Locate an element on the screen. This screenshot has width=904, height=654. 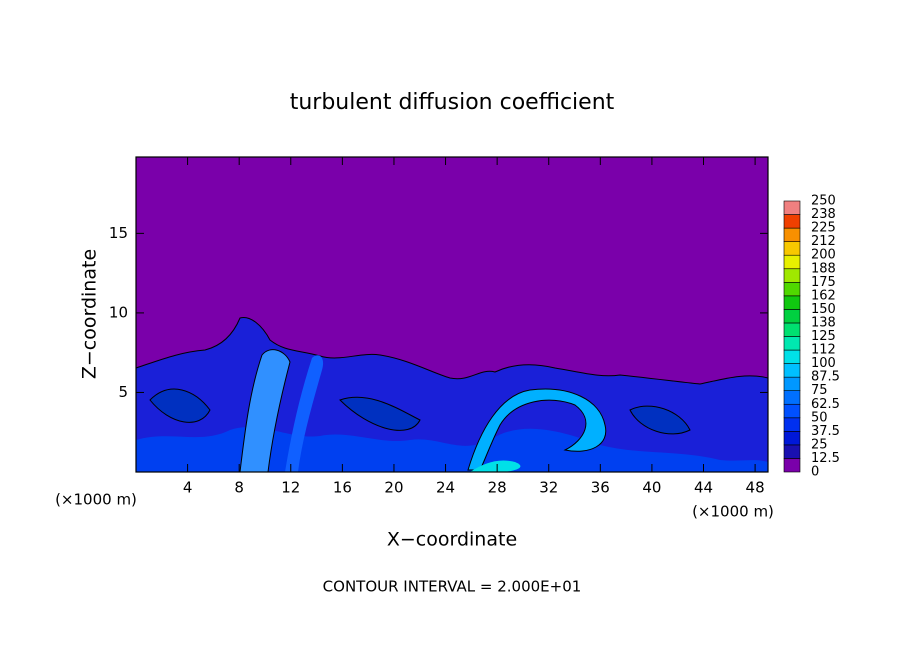
colorbar-label: 175 is located at coordinates (823, 282).